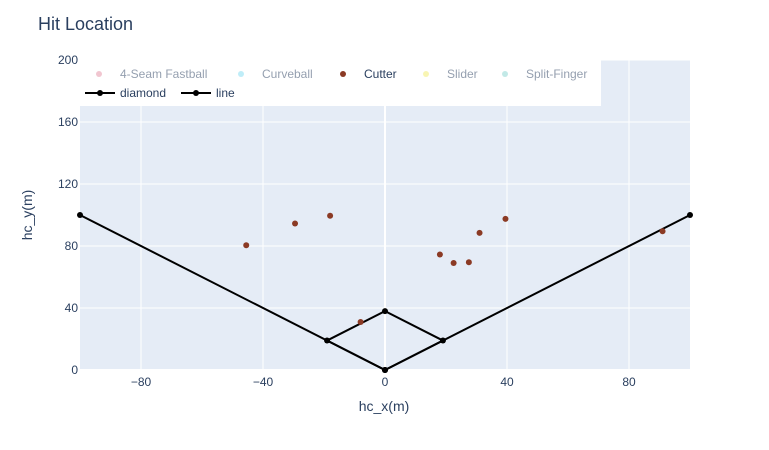  Describe the element at coordinates (27, 215) in the screenshot. I see `y-axis-title: hc_y(m)` at that location.